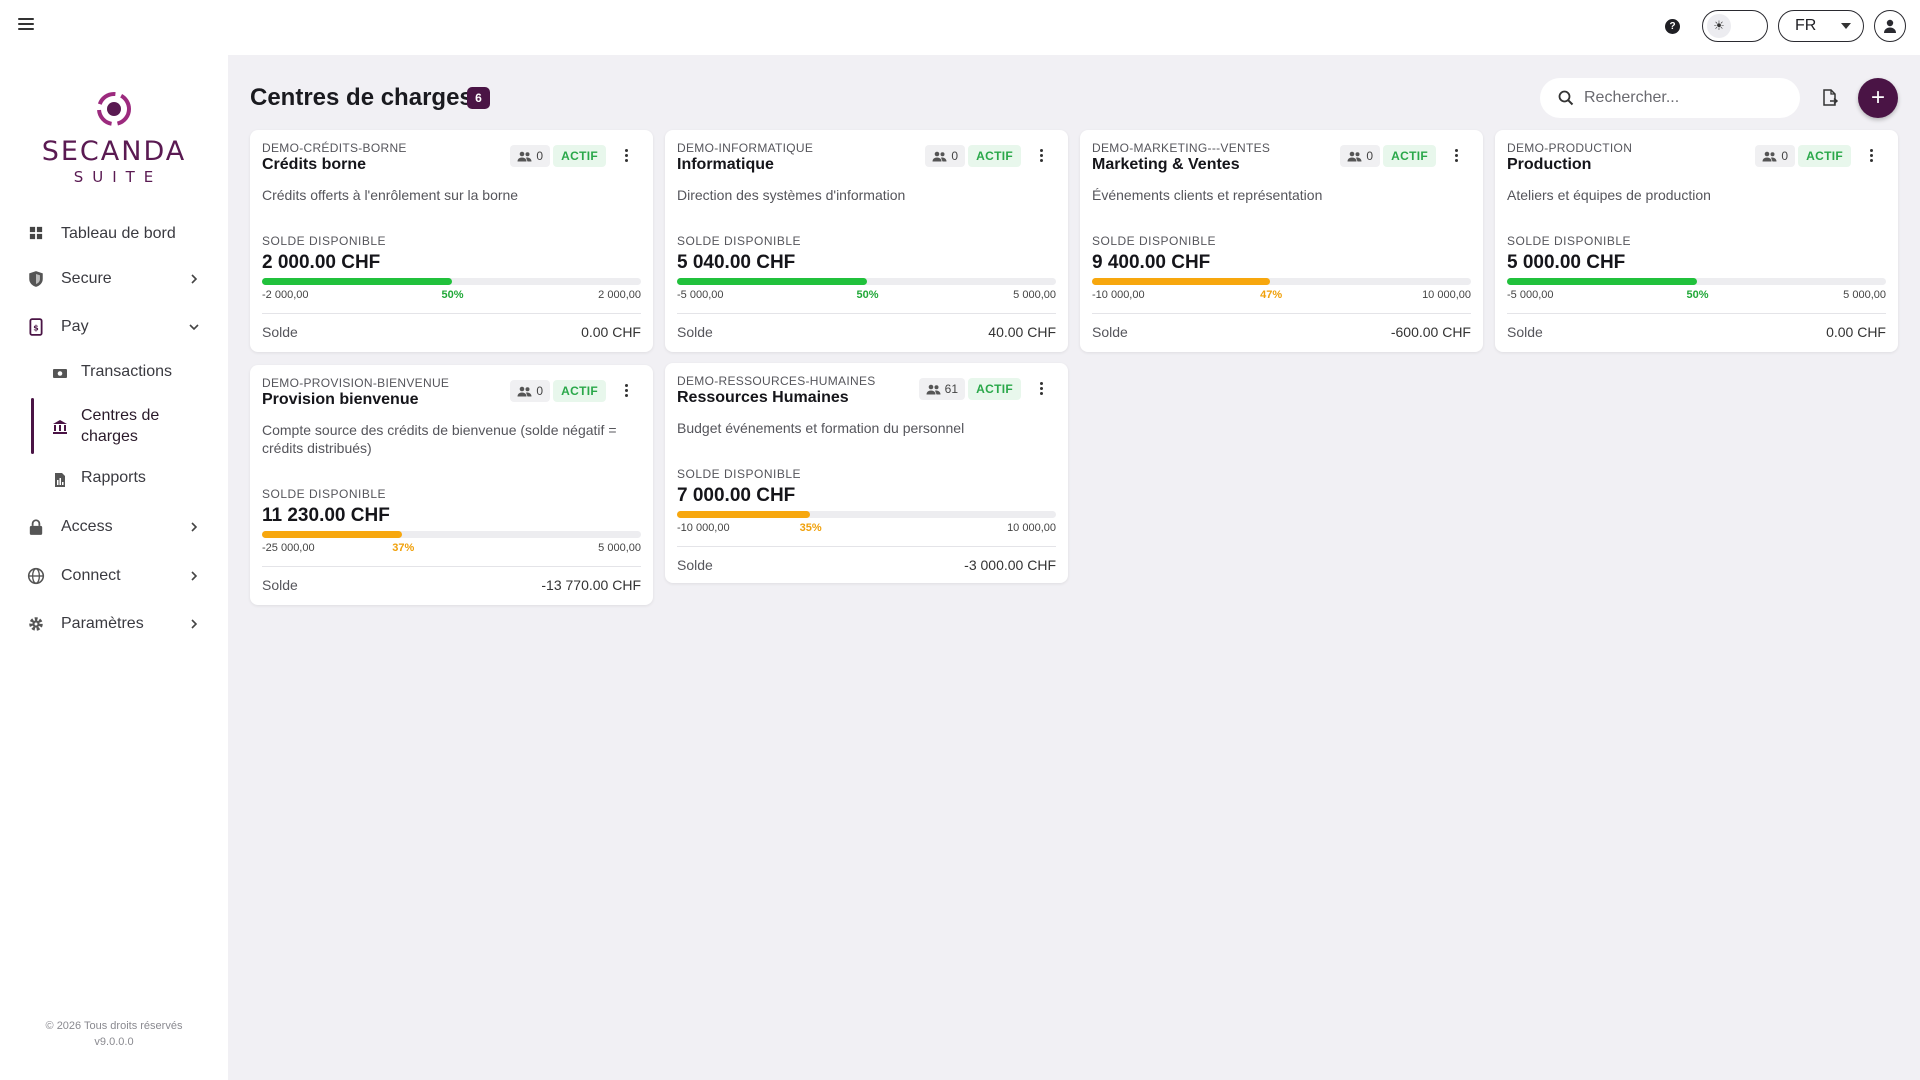 This screenshot has height=1080, width=1920. What do you see at coordinates (1549, 164) in the screenshot?
I see `cost-center-name: Production` at bounding box center [1549, 164].